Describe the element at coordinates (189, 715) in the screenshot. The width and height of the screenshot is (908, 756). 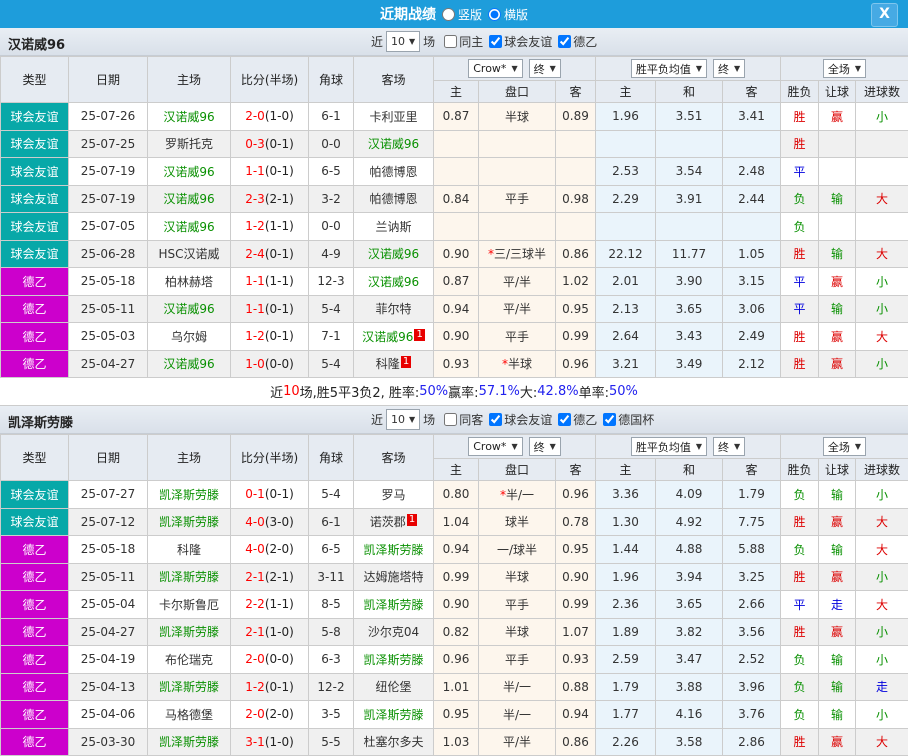
I see `home-team-cell: 马格德堡` at that location.